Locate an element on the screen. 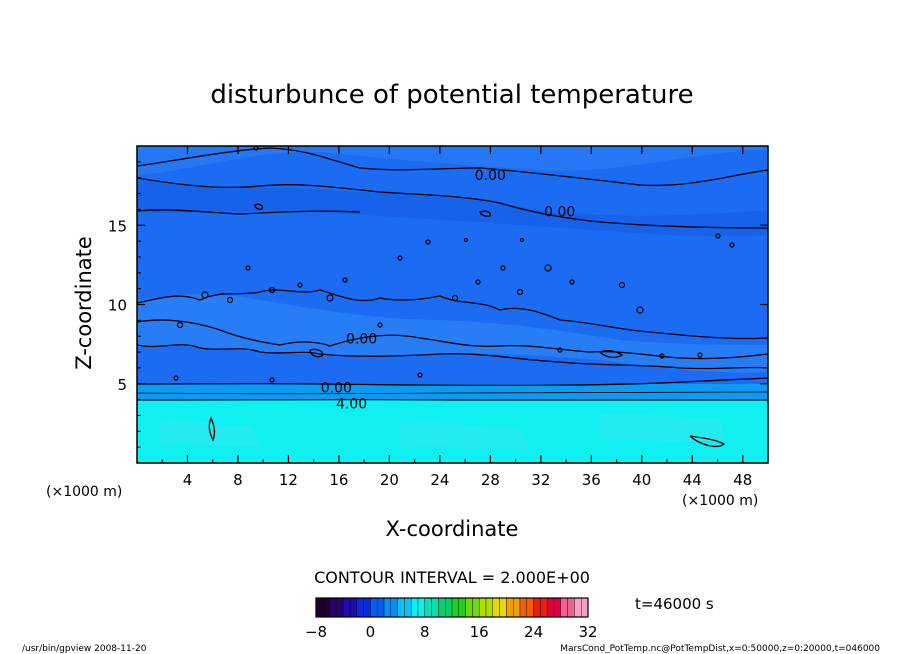  contour-label: 4.00 is located at coordinates (351, 404).